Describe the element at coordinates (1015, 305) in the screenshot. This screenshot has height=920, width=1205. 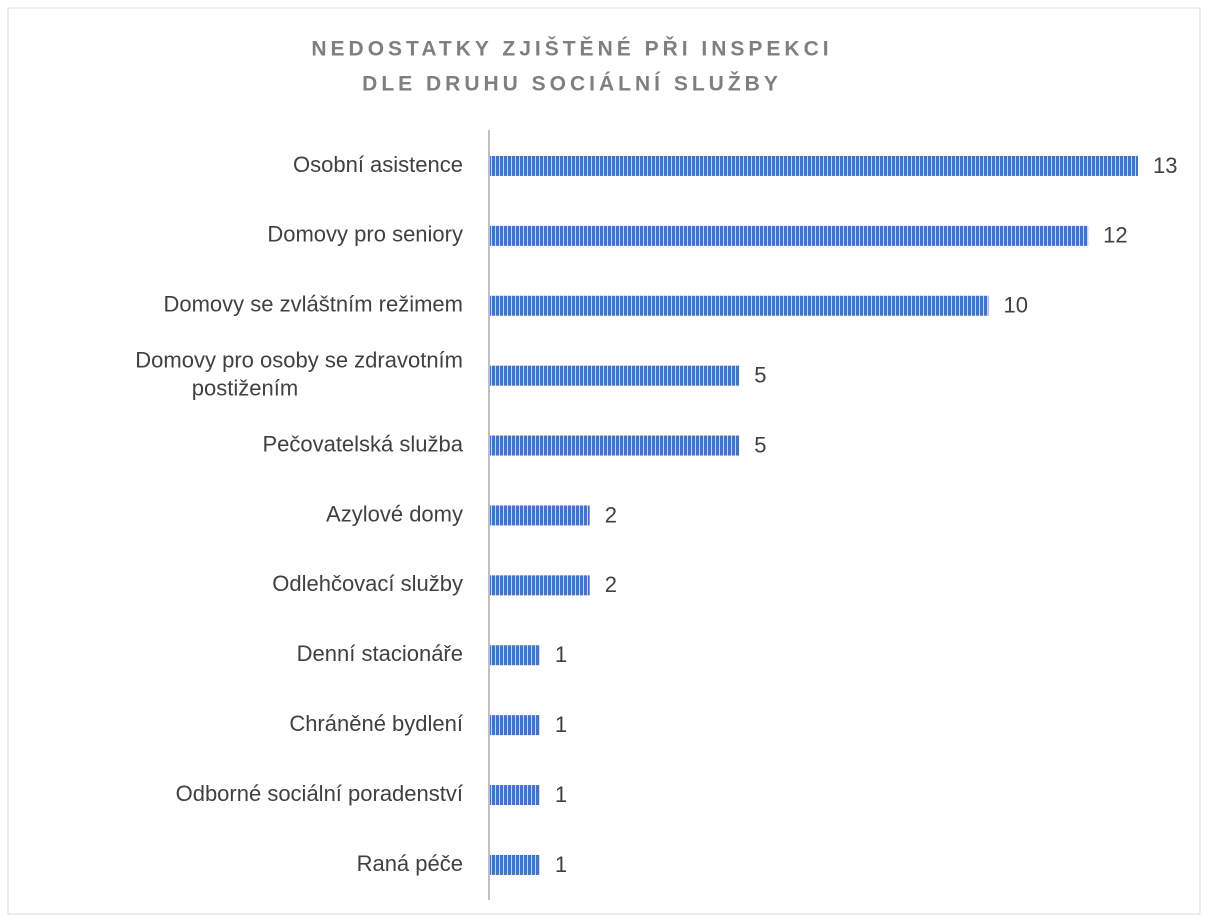
I see `data-label: 10` at that location.